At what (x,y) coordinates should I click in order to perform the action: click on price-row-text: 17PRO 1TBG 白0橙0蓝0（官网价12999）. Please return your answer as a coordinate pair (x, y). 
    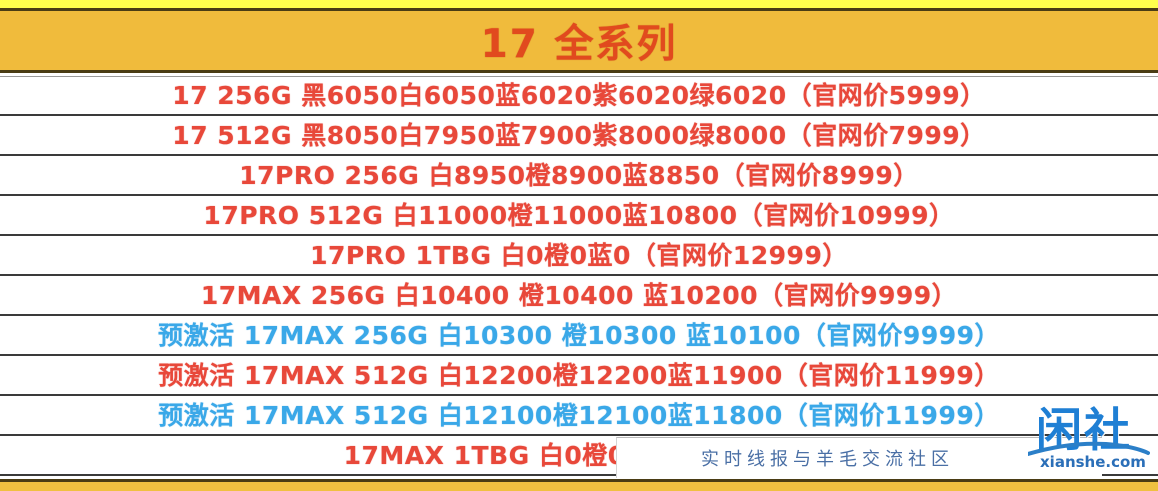
    Looking at the image, I should click on (579, 255).